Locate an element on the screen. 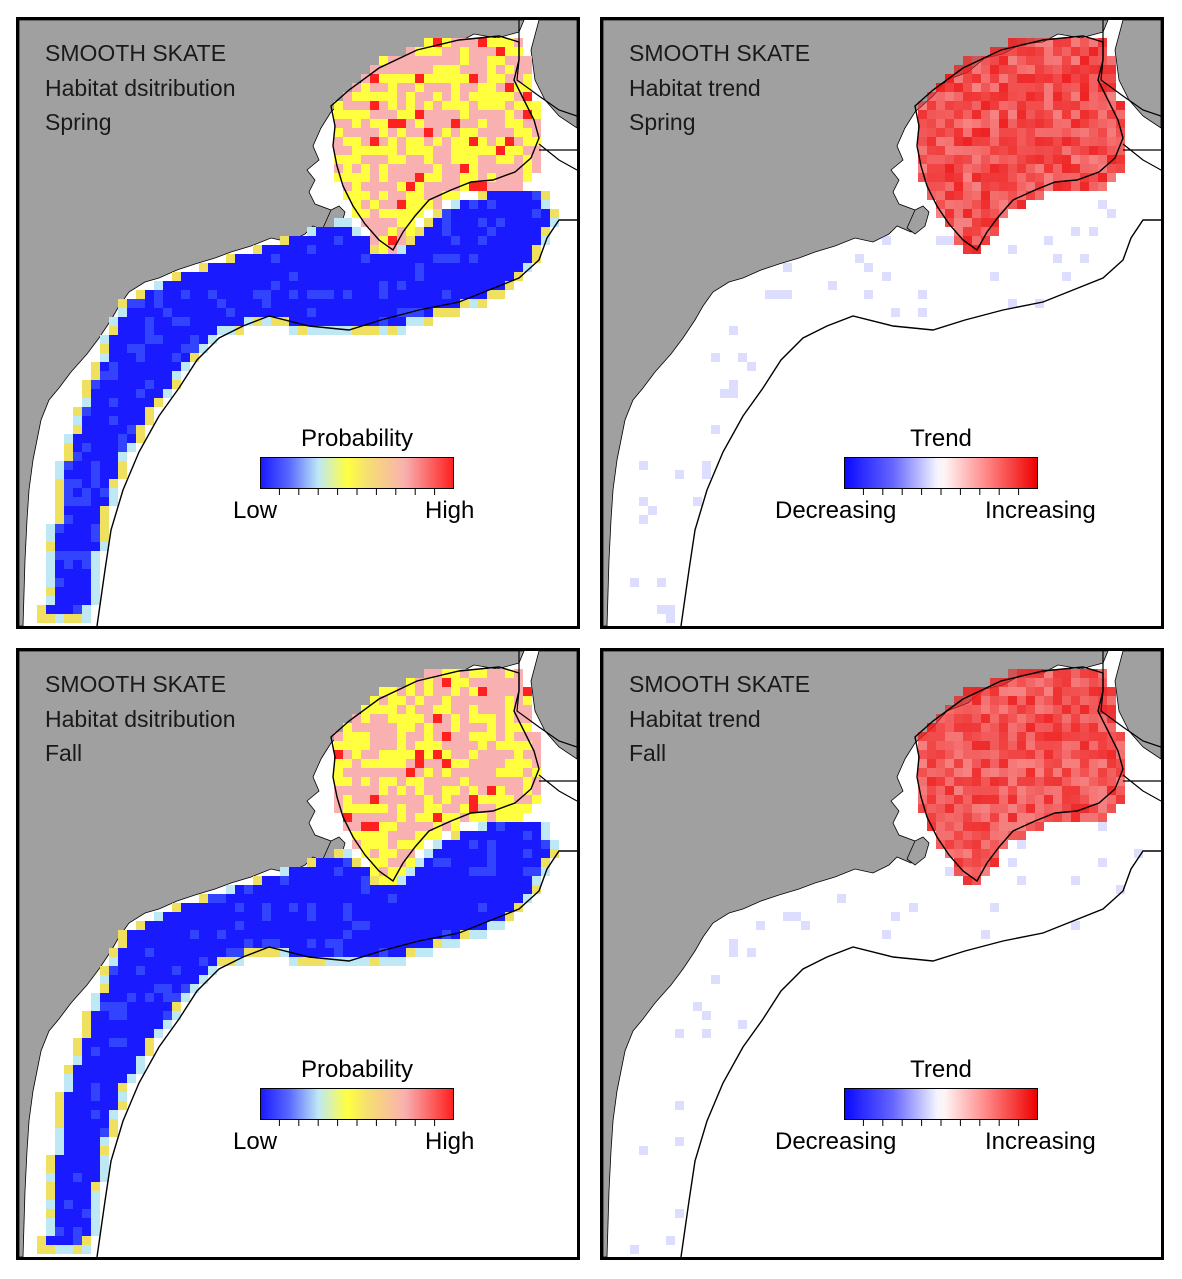 The width and height of the screenshot is (1182, 1279). color-ramp is located at coordinates (357, 473).